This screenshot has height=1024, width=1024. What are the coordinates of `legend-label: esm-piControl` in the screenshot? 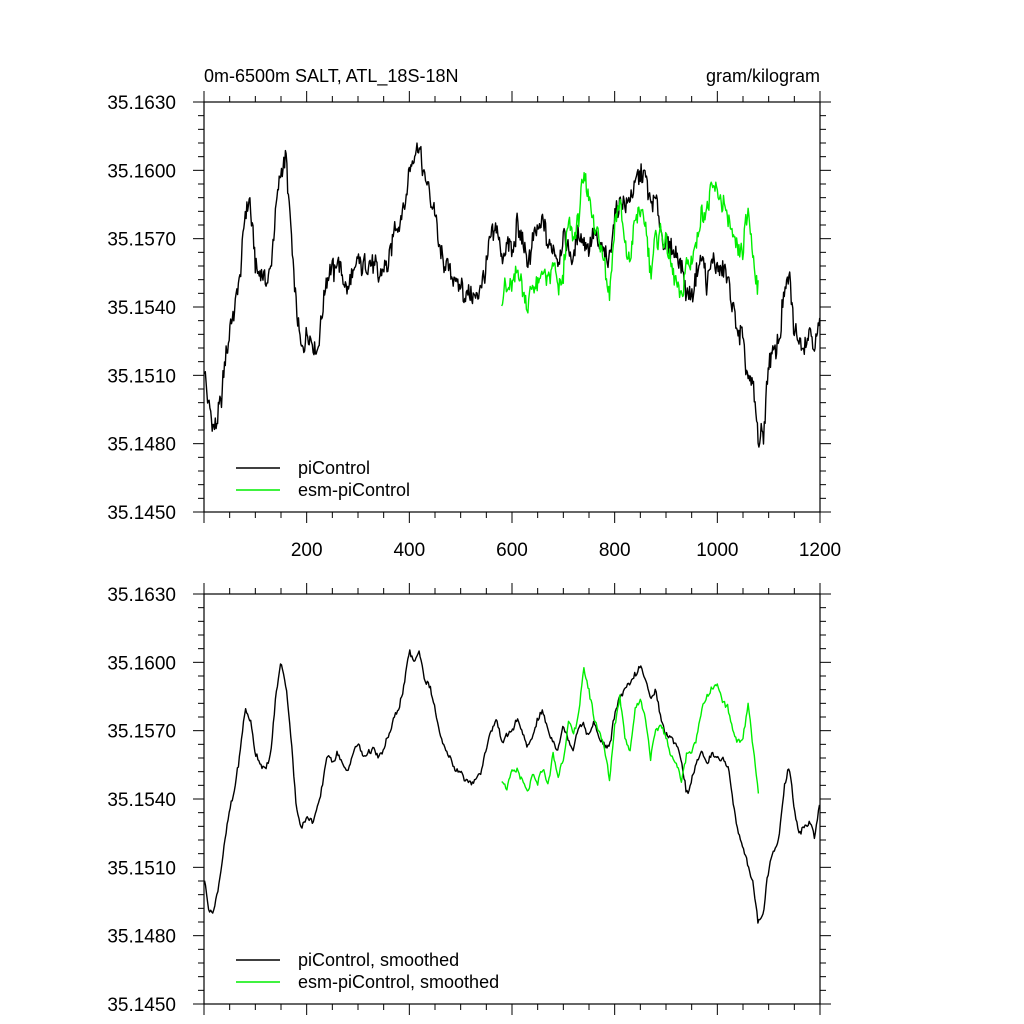 It's located at (354, 490).